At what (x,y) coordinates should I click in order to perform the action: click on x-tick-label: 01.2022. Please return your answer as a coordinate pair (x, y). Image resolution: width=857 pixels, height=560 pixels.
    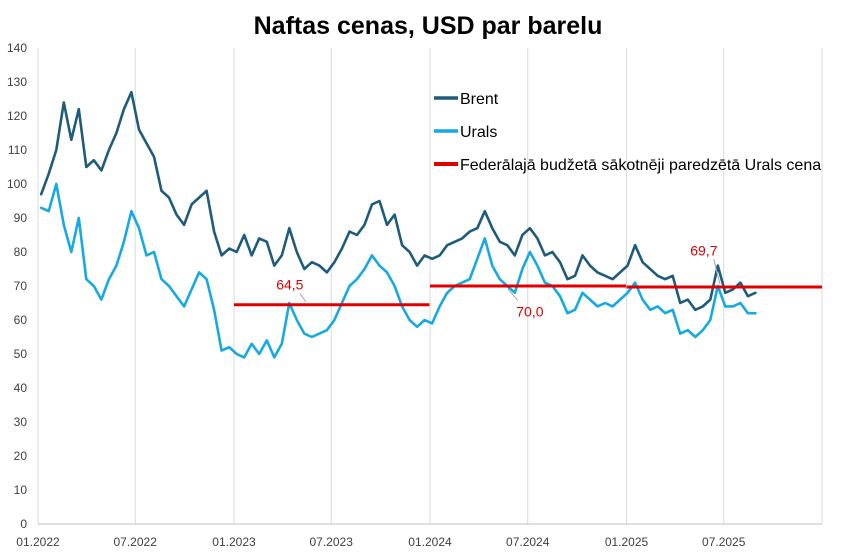
    Looking at the image, I should click on (38, 542).